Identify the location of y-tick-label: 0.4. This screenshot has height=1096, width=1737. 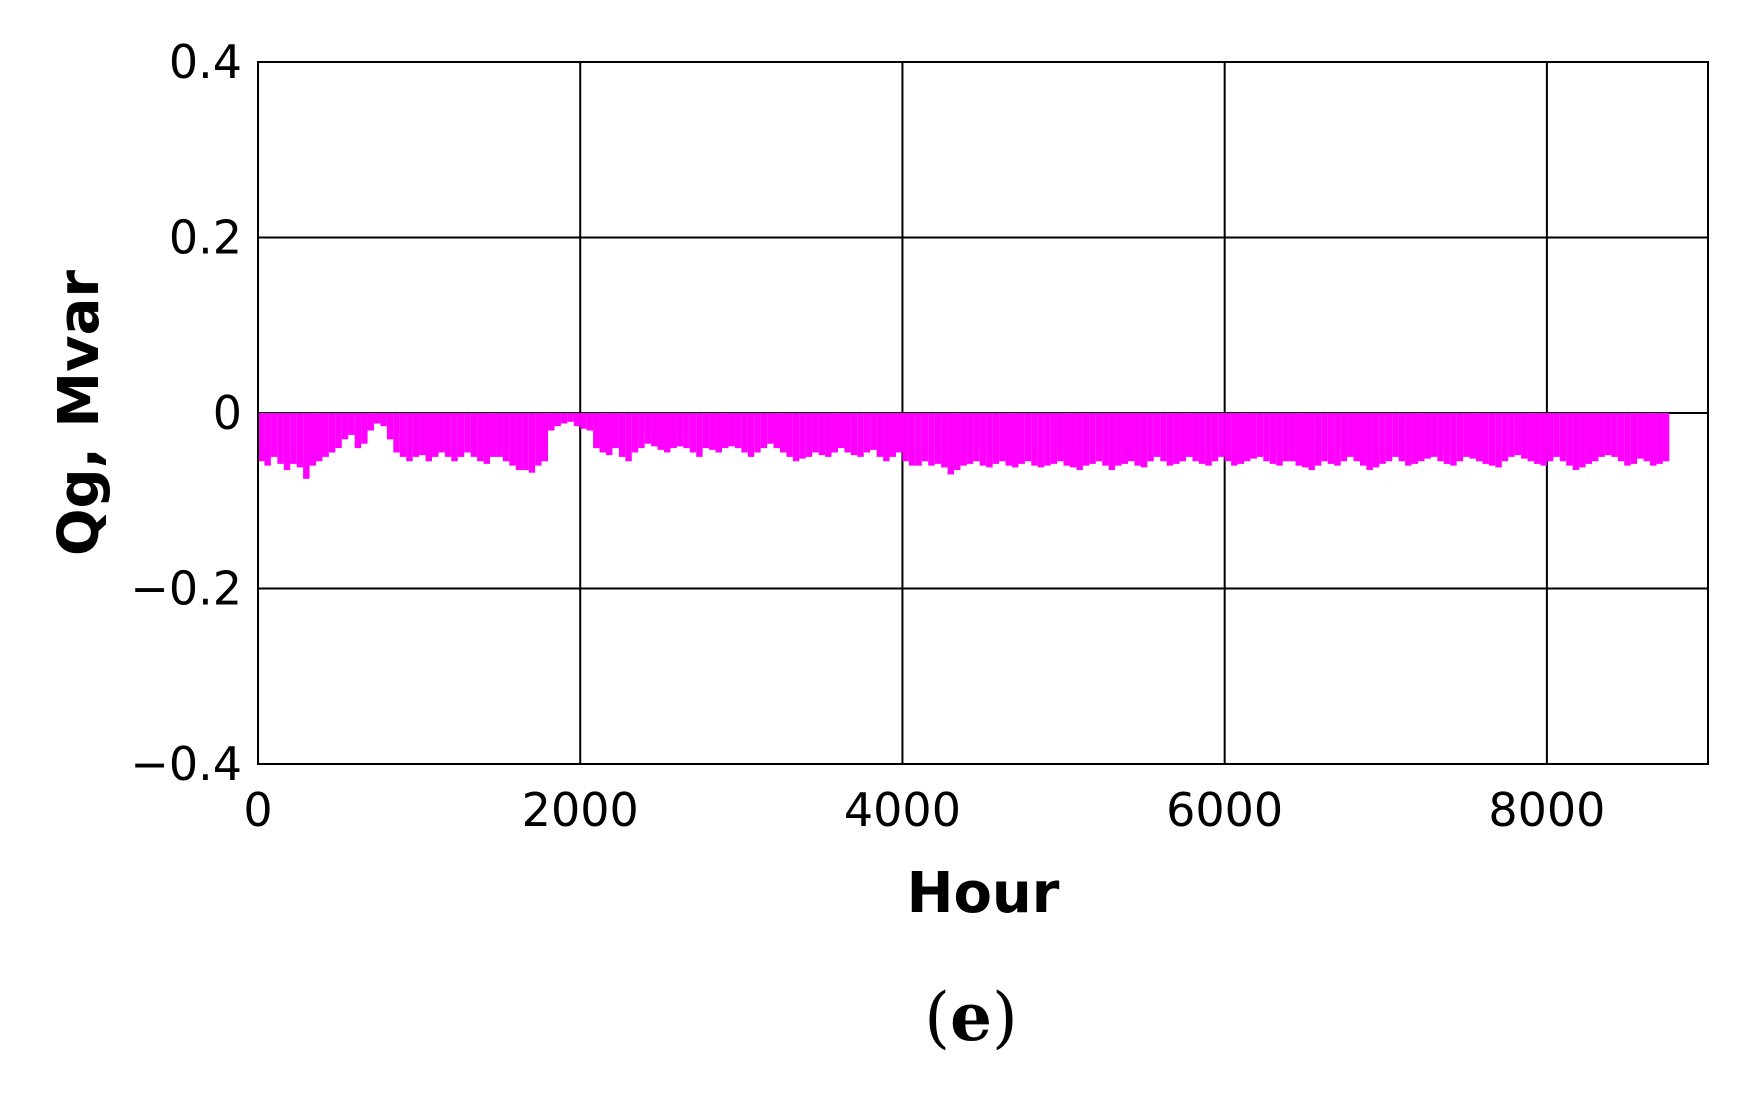
(205, 62).